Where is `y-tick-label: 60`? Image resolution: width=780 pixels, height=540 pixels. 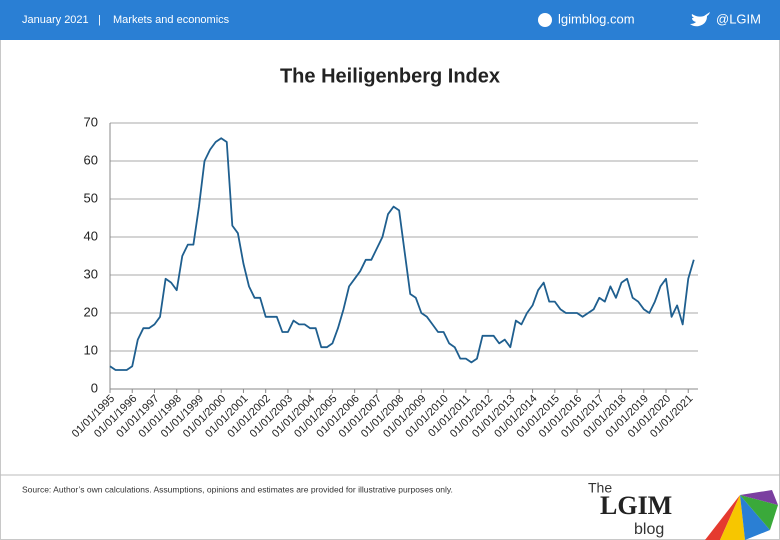
y-tick-label: 60 is located at coordinates (91, 159).